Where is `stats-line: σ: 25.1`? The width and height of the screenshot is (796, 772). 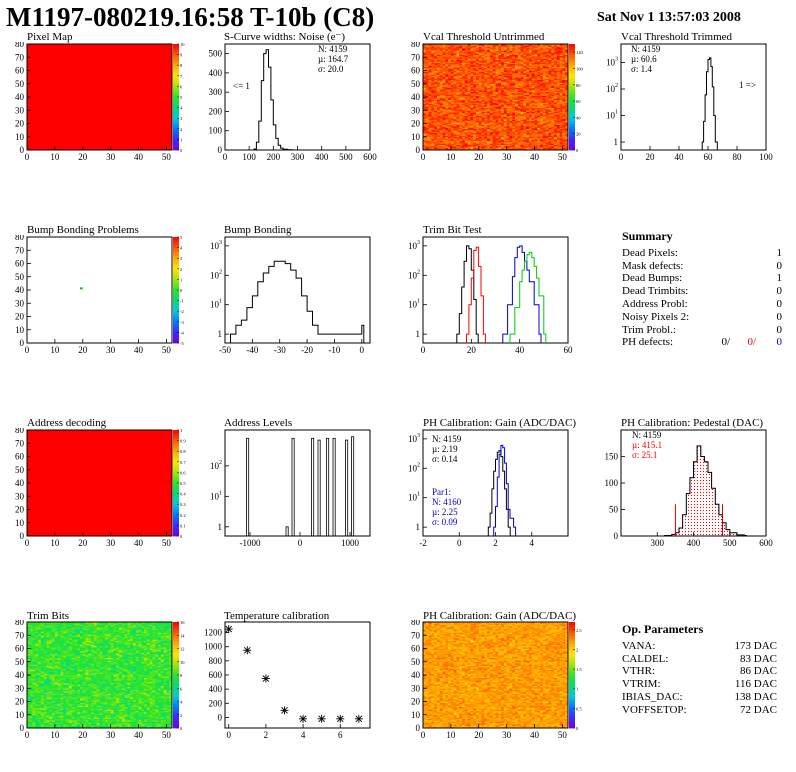 stats-line: σ: 25.1 is located at coordinates (644, 455).